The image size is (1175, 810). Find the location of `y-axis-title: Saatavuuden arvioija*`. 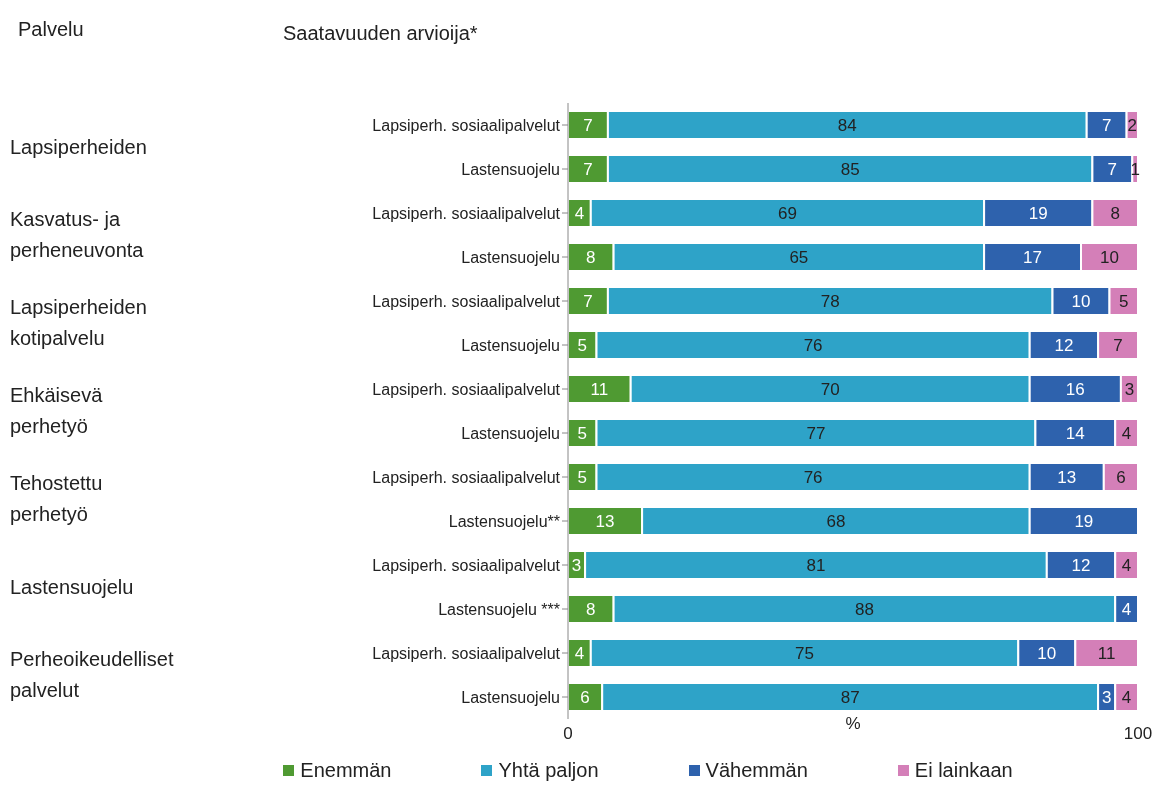

y-axis-title: Saatavuuden arvioija* is located at coordinates (381, 33).